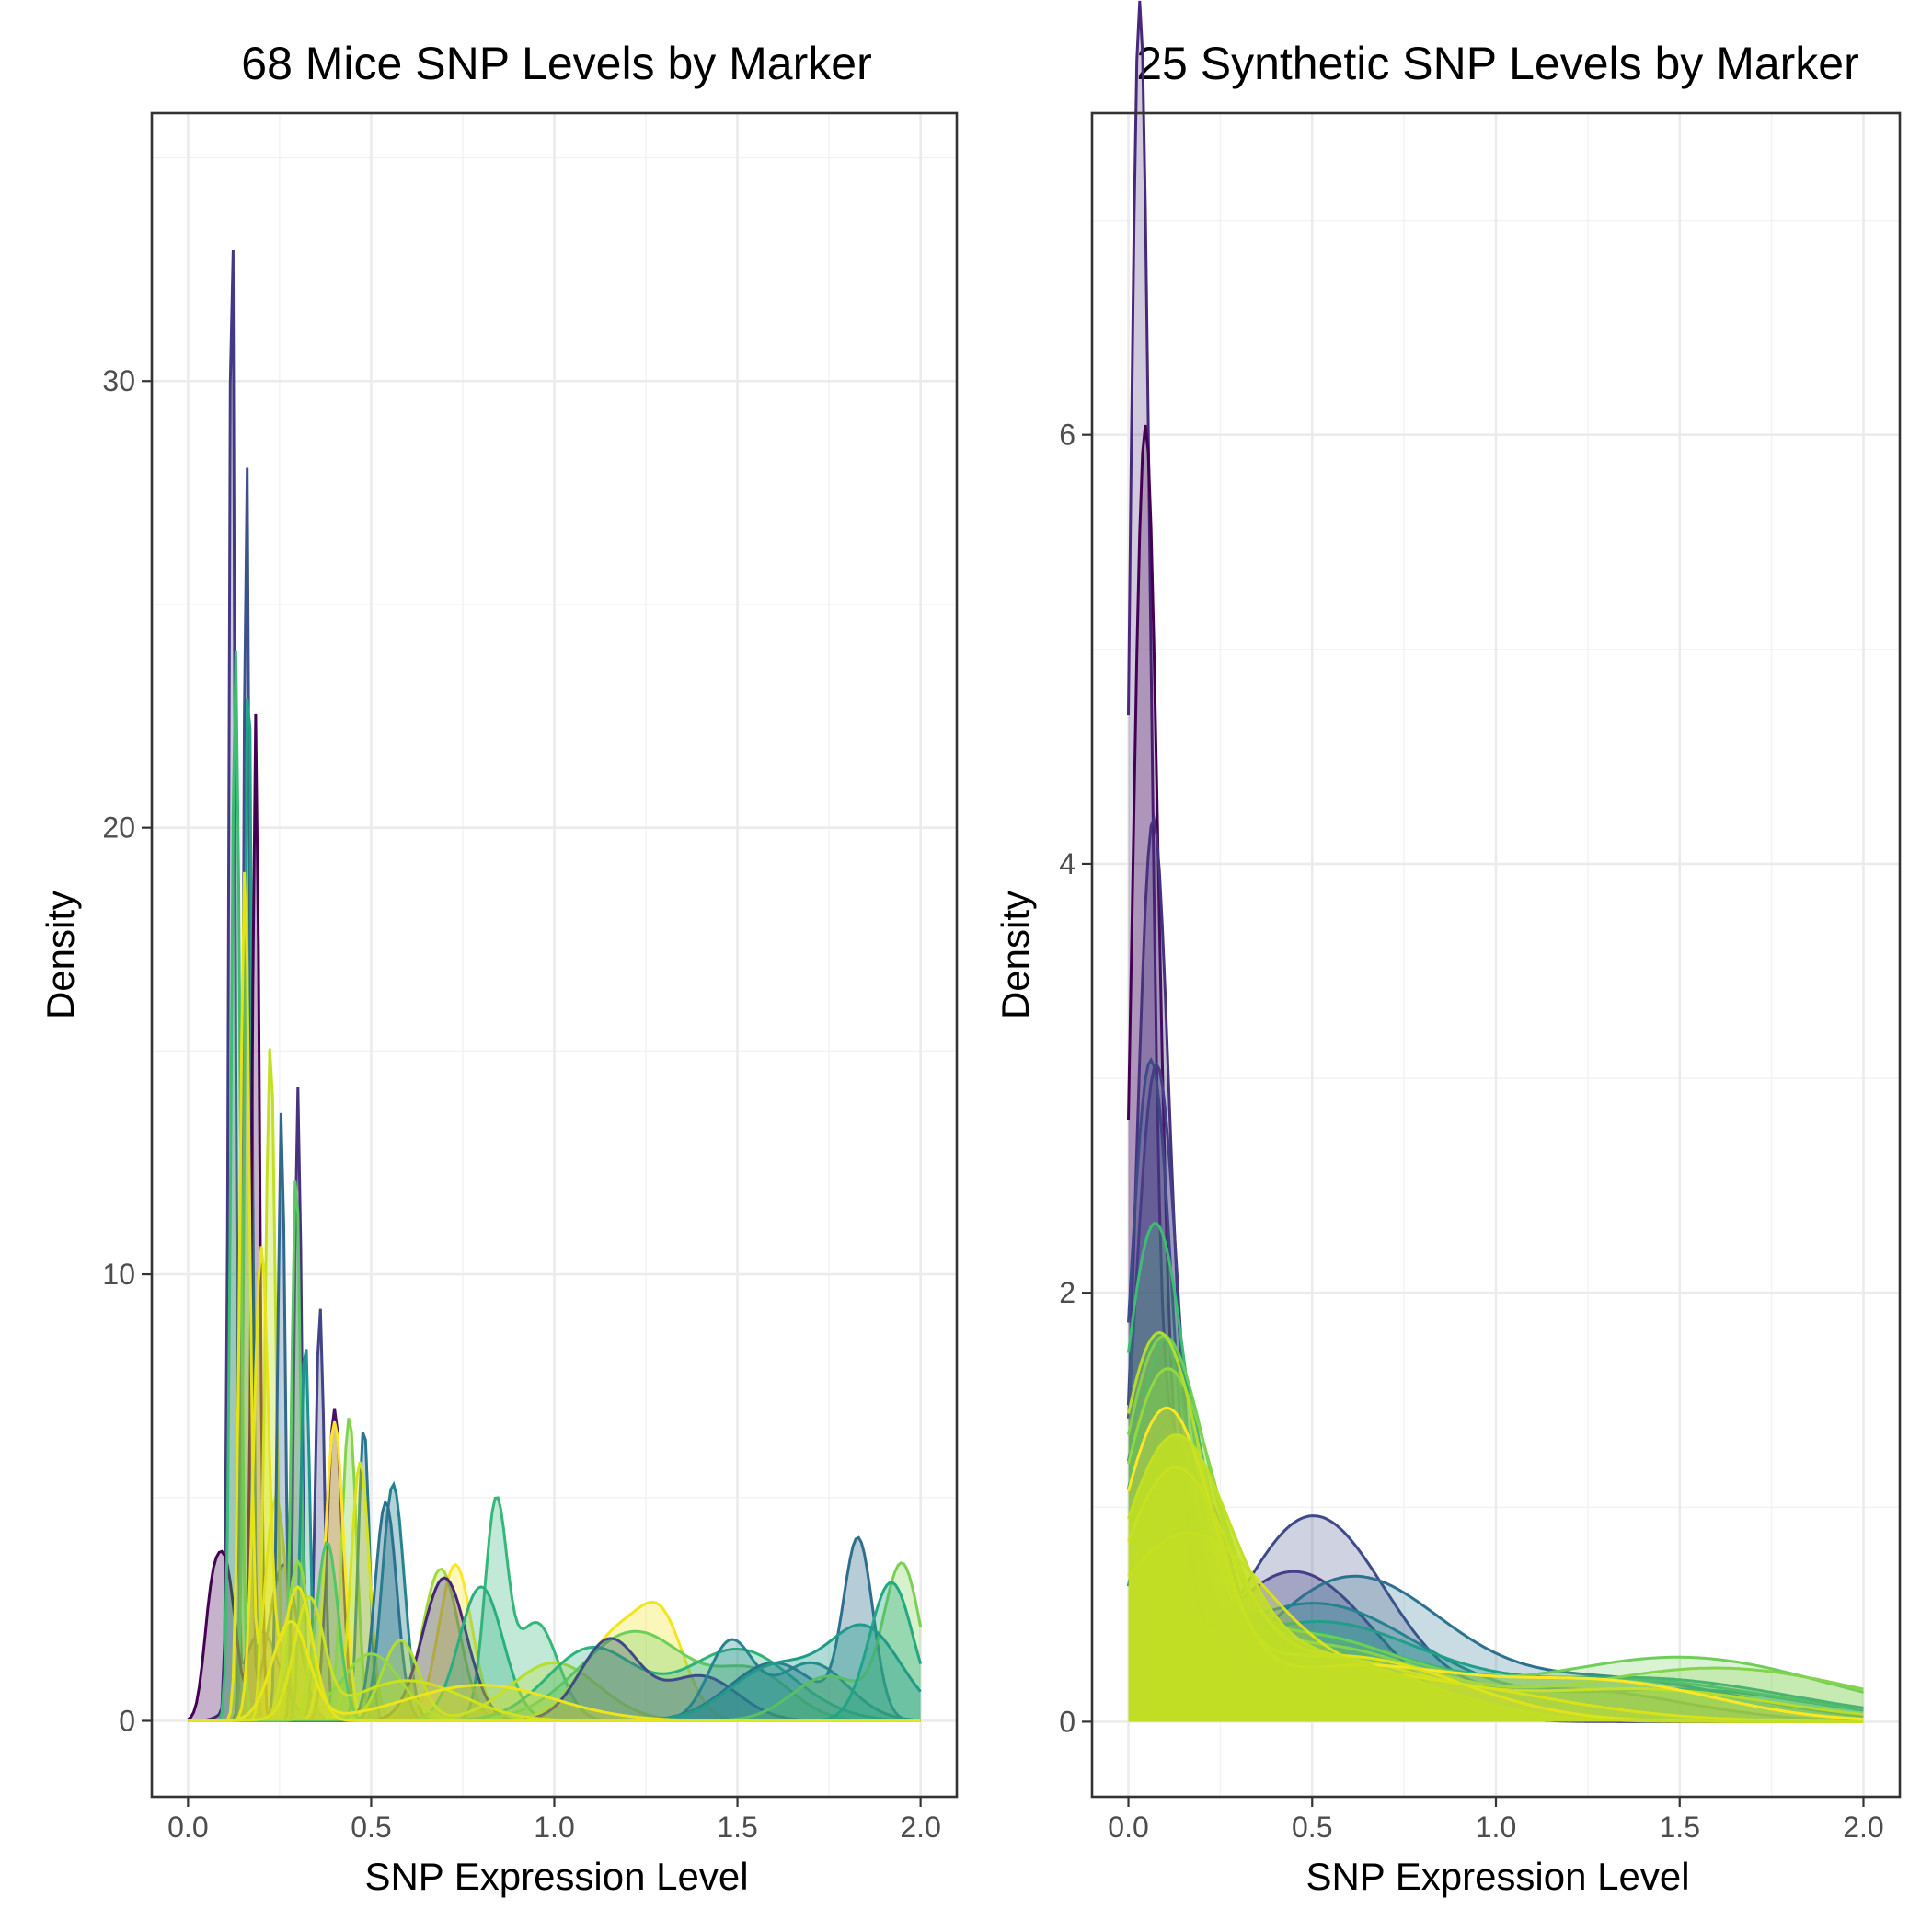  What do you see at coordinates (1497, 63) in the screenshot?
I see `panel-title: 25 Synthetic SNP Levels by Marker` at bounding box center [1497, 63].